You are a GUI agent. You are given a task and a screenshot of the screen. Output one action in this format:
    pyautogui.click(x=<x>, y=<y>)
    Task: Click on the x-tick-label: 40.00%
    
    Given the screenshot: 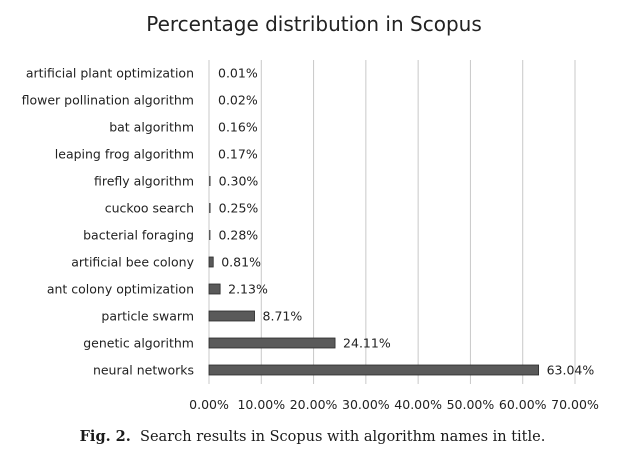 What is the action you would take?
    pyautogui.click(x=418, y=404)
    